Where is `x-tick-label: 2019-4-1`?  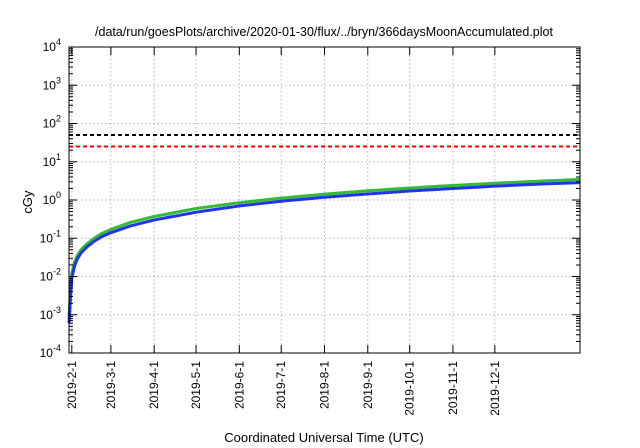 x-tick-label: 2019-4-1 is located at coordinates (154, 385).